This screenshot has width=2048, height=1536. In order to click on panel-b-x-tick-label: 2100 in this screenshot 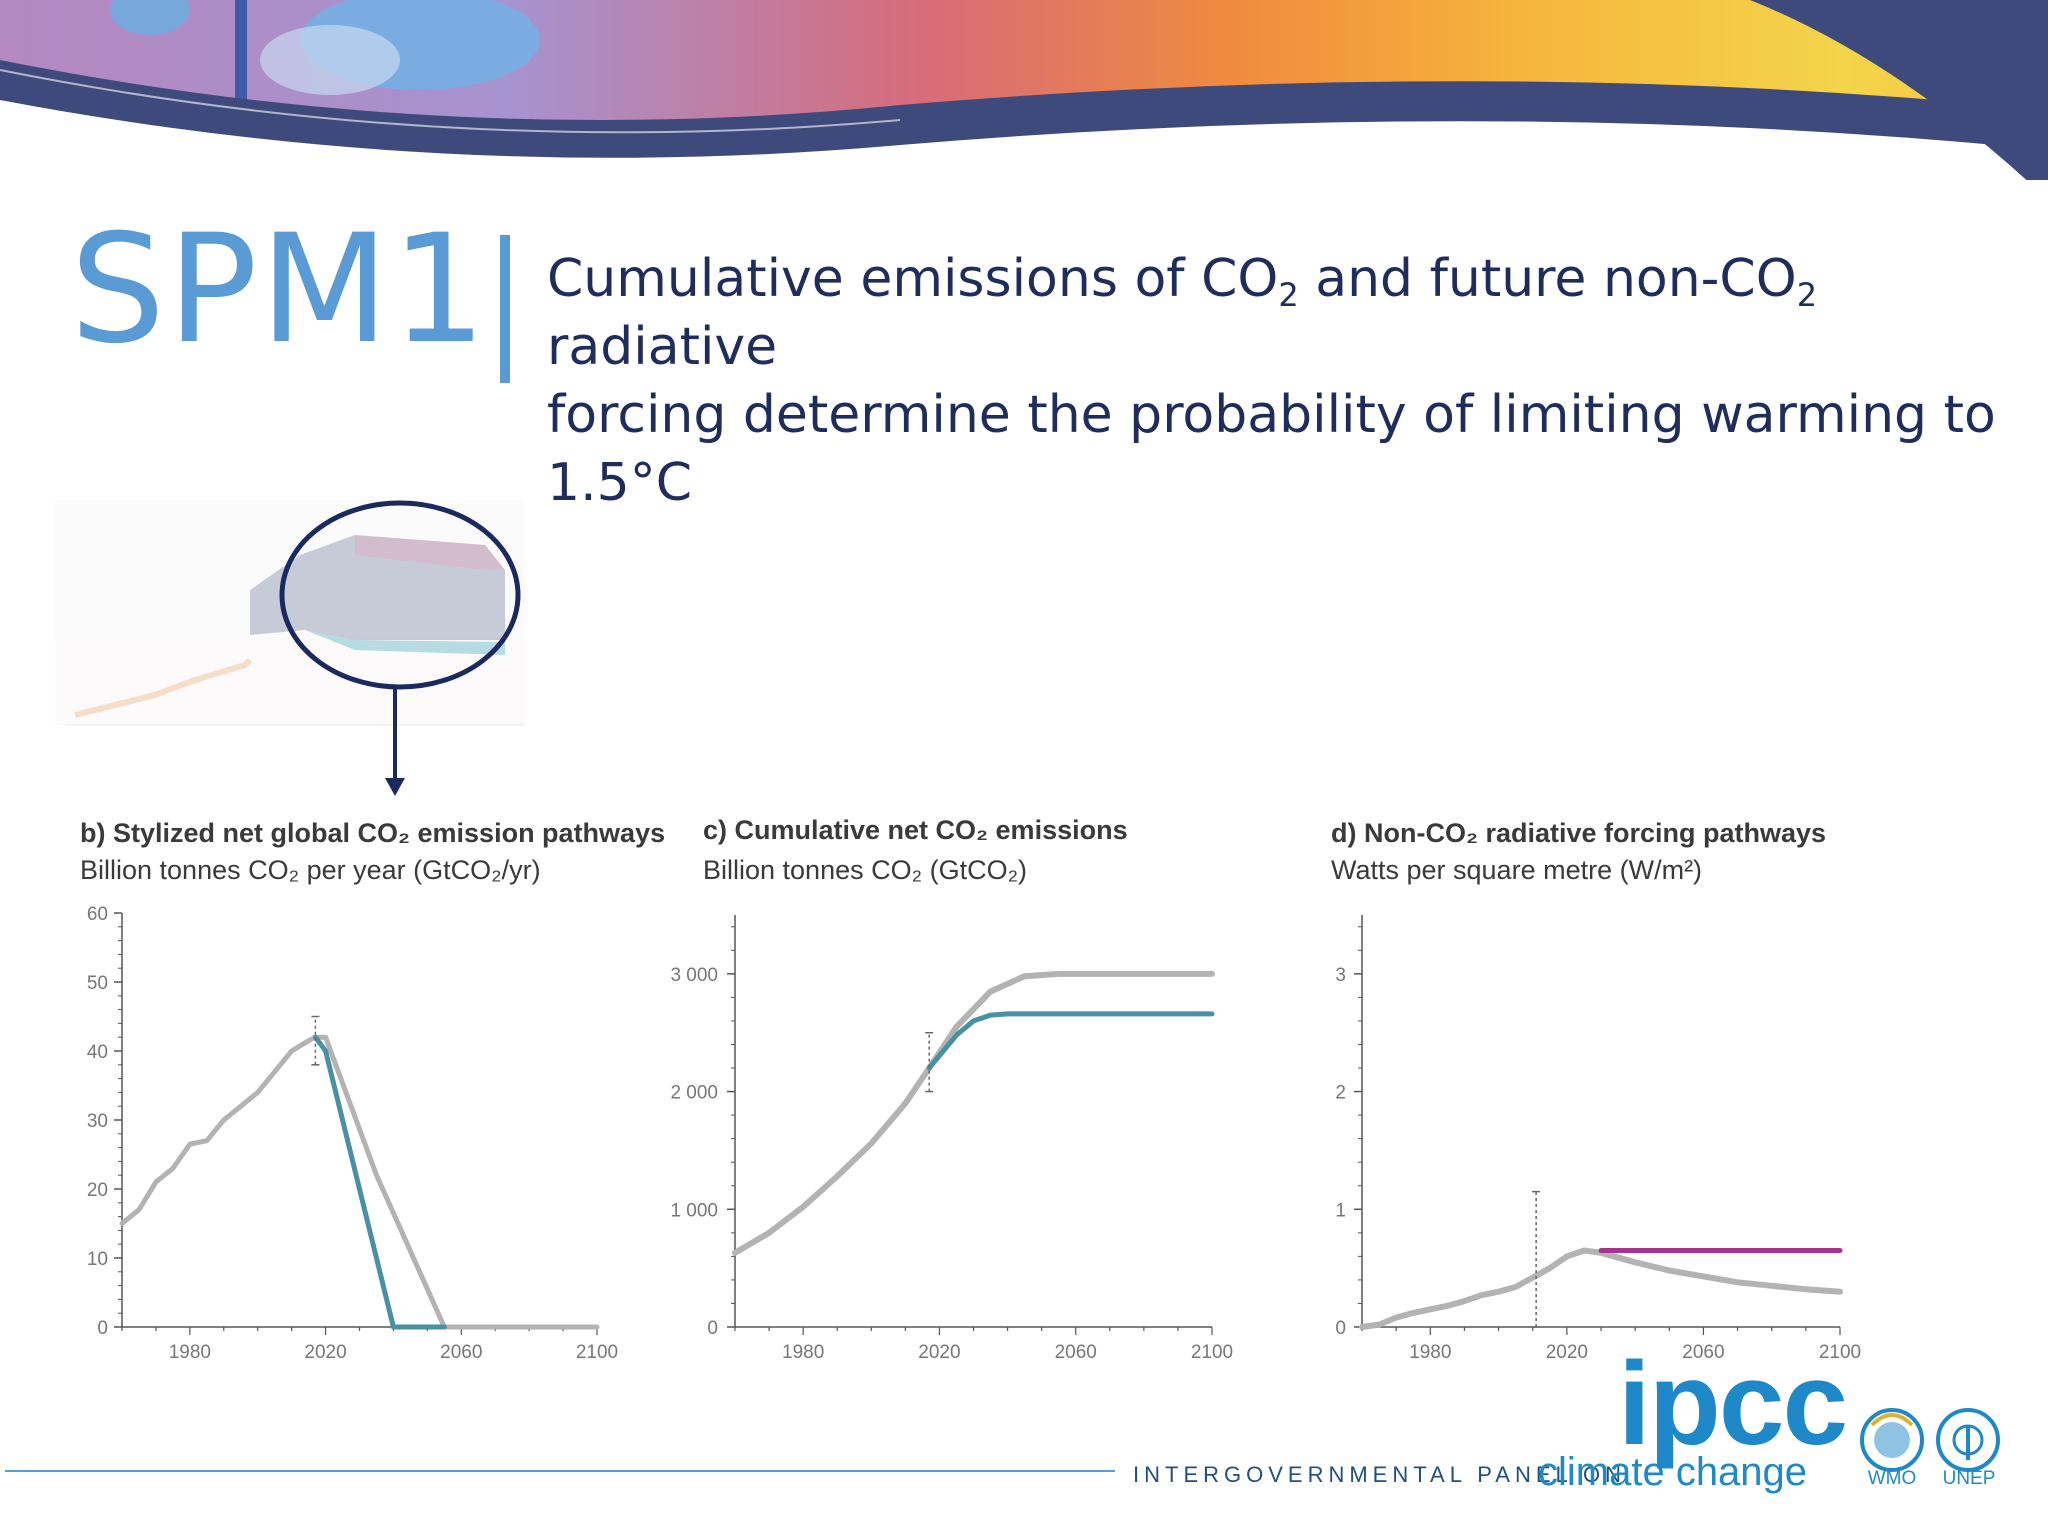, I will do `click(597, 1352)`.